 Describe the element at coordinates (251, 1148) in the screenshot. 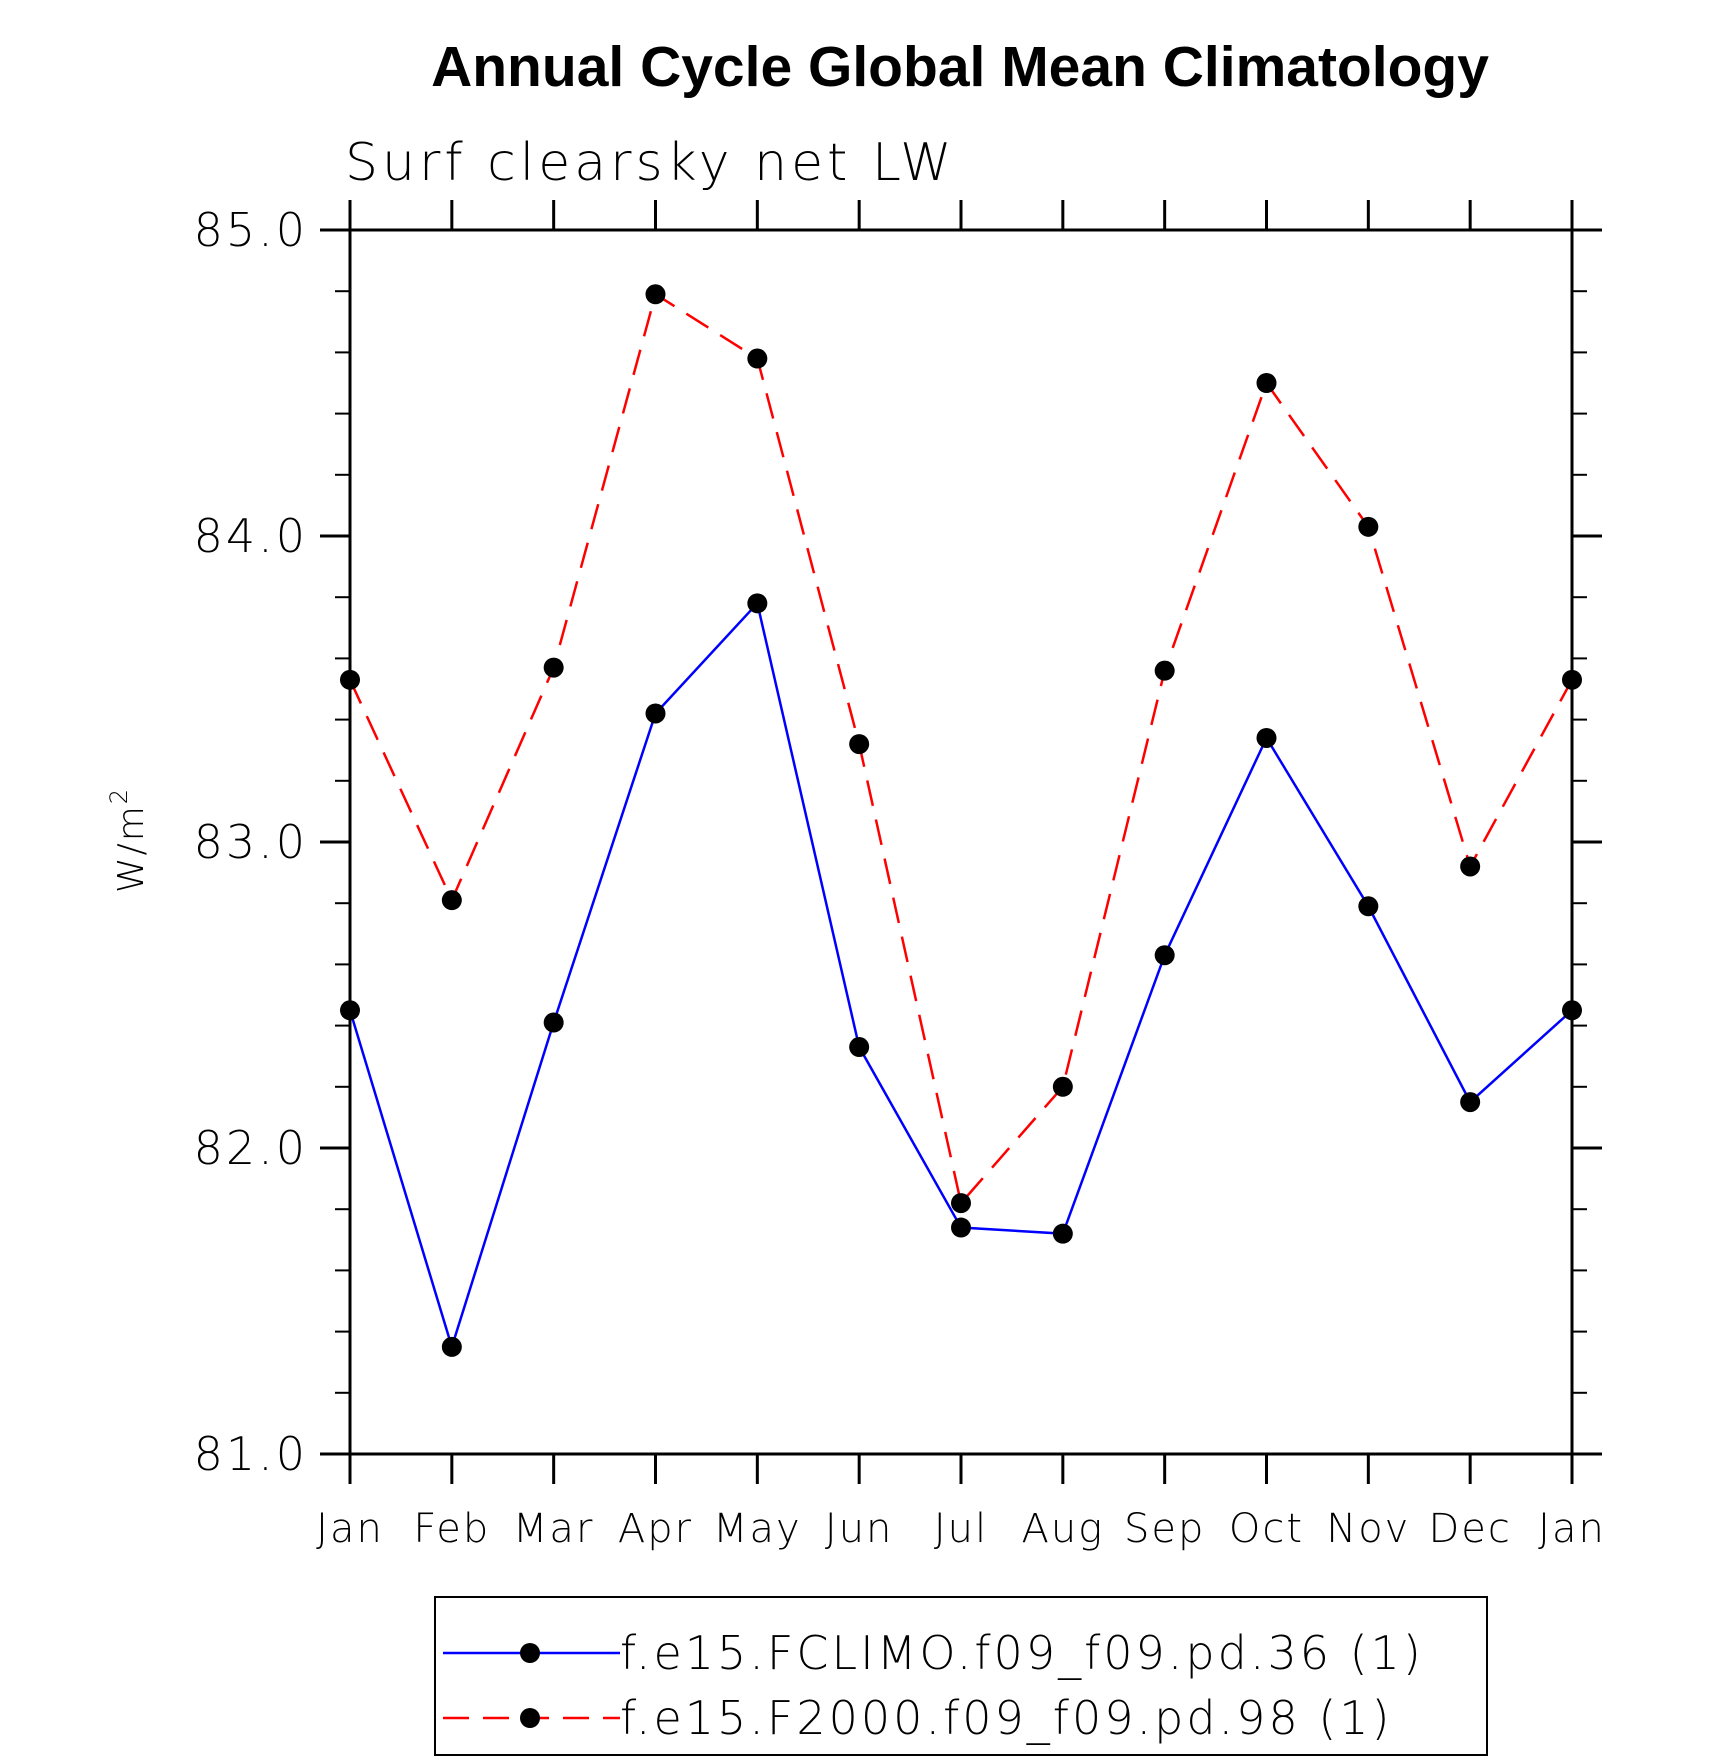

I see `y-tick-label: 82.0` at that location.